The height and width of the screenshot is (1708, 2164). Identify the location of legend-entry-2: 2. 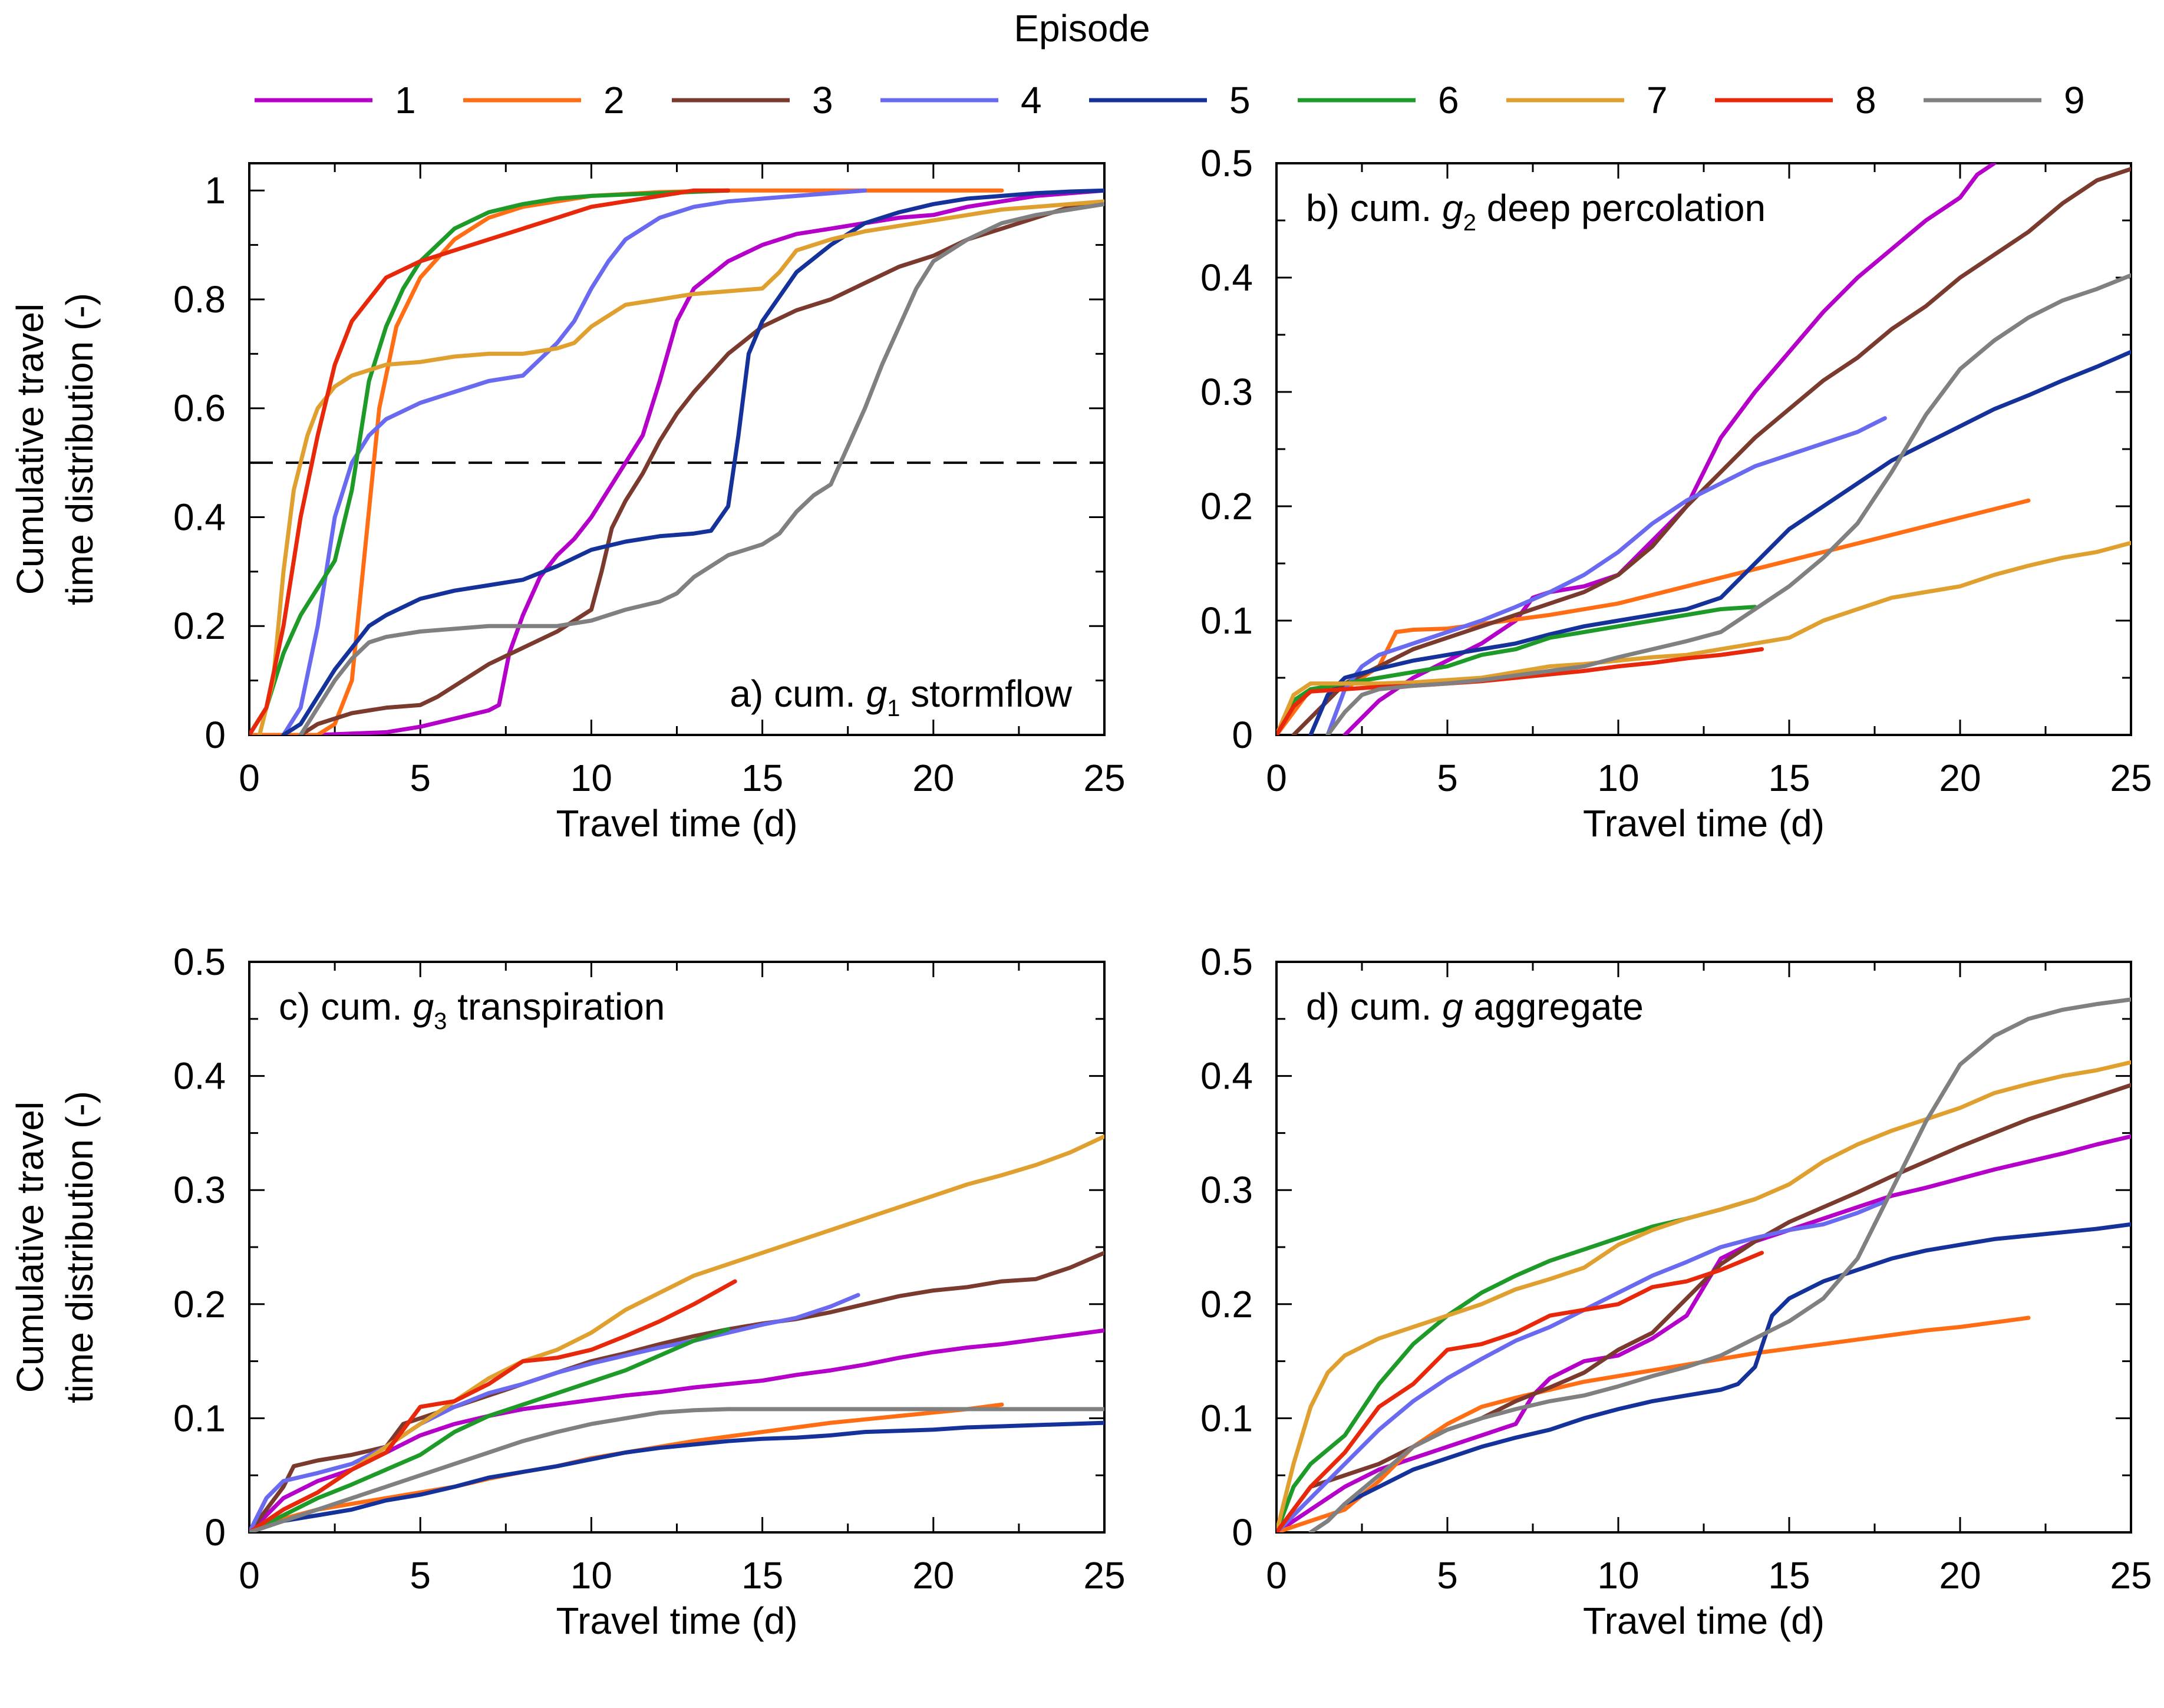
(544, 100).